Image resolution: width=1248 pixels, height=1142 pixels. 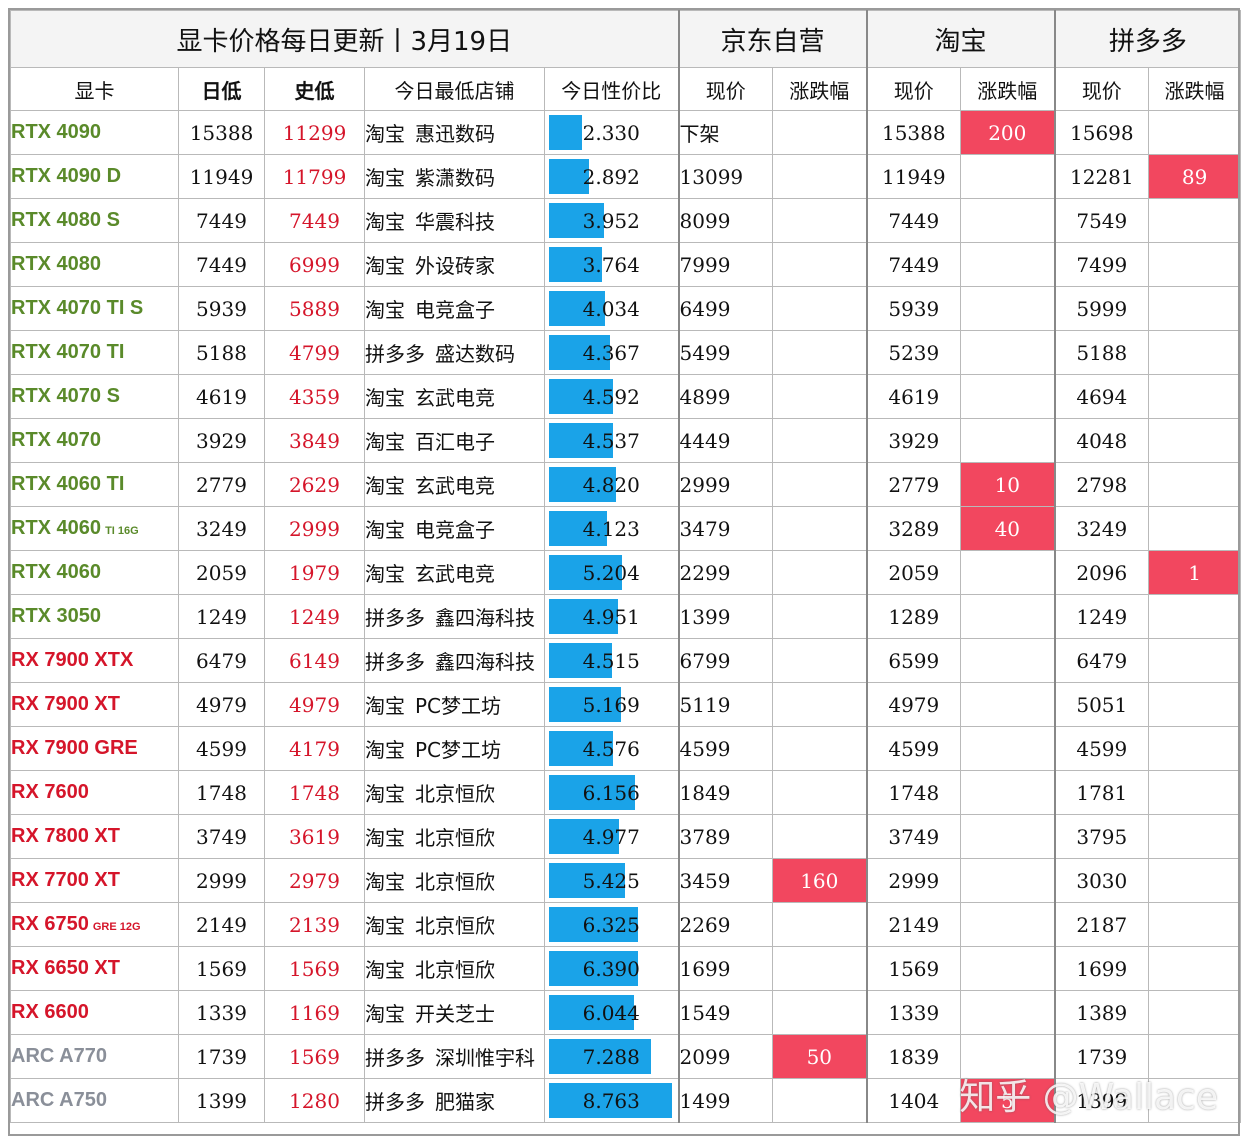 What do you see at coordinates (314, 836) in the screenshot?
I see `hist-low: 3619` at bounding box center [314, 836].